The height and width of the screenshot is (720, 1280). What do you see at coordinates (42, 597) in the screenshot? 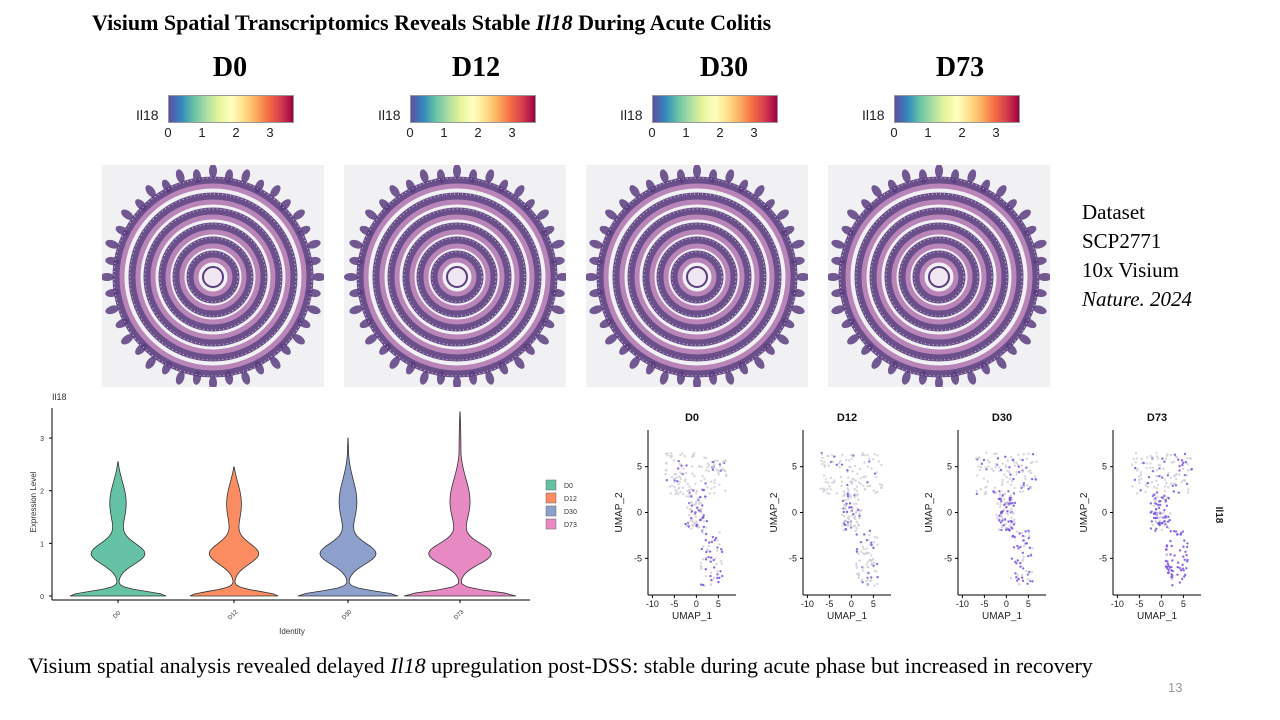
I see `y-tick-label: 0` at bounding box center [42, 597].